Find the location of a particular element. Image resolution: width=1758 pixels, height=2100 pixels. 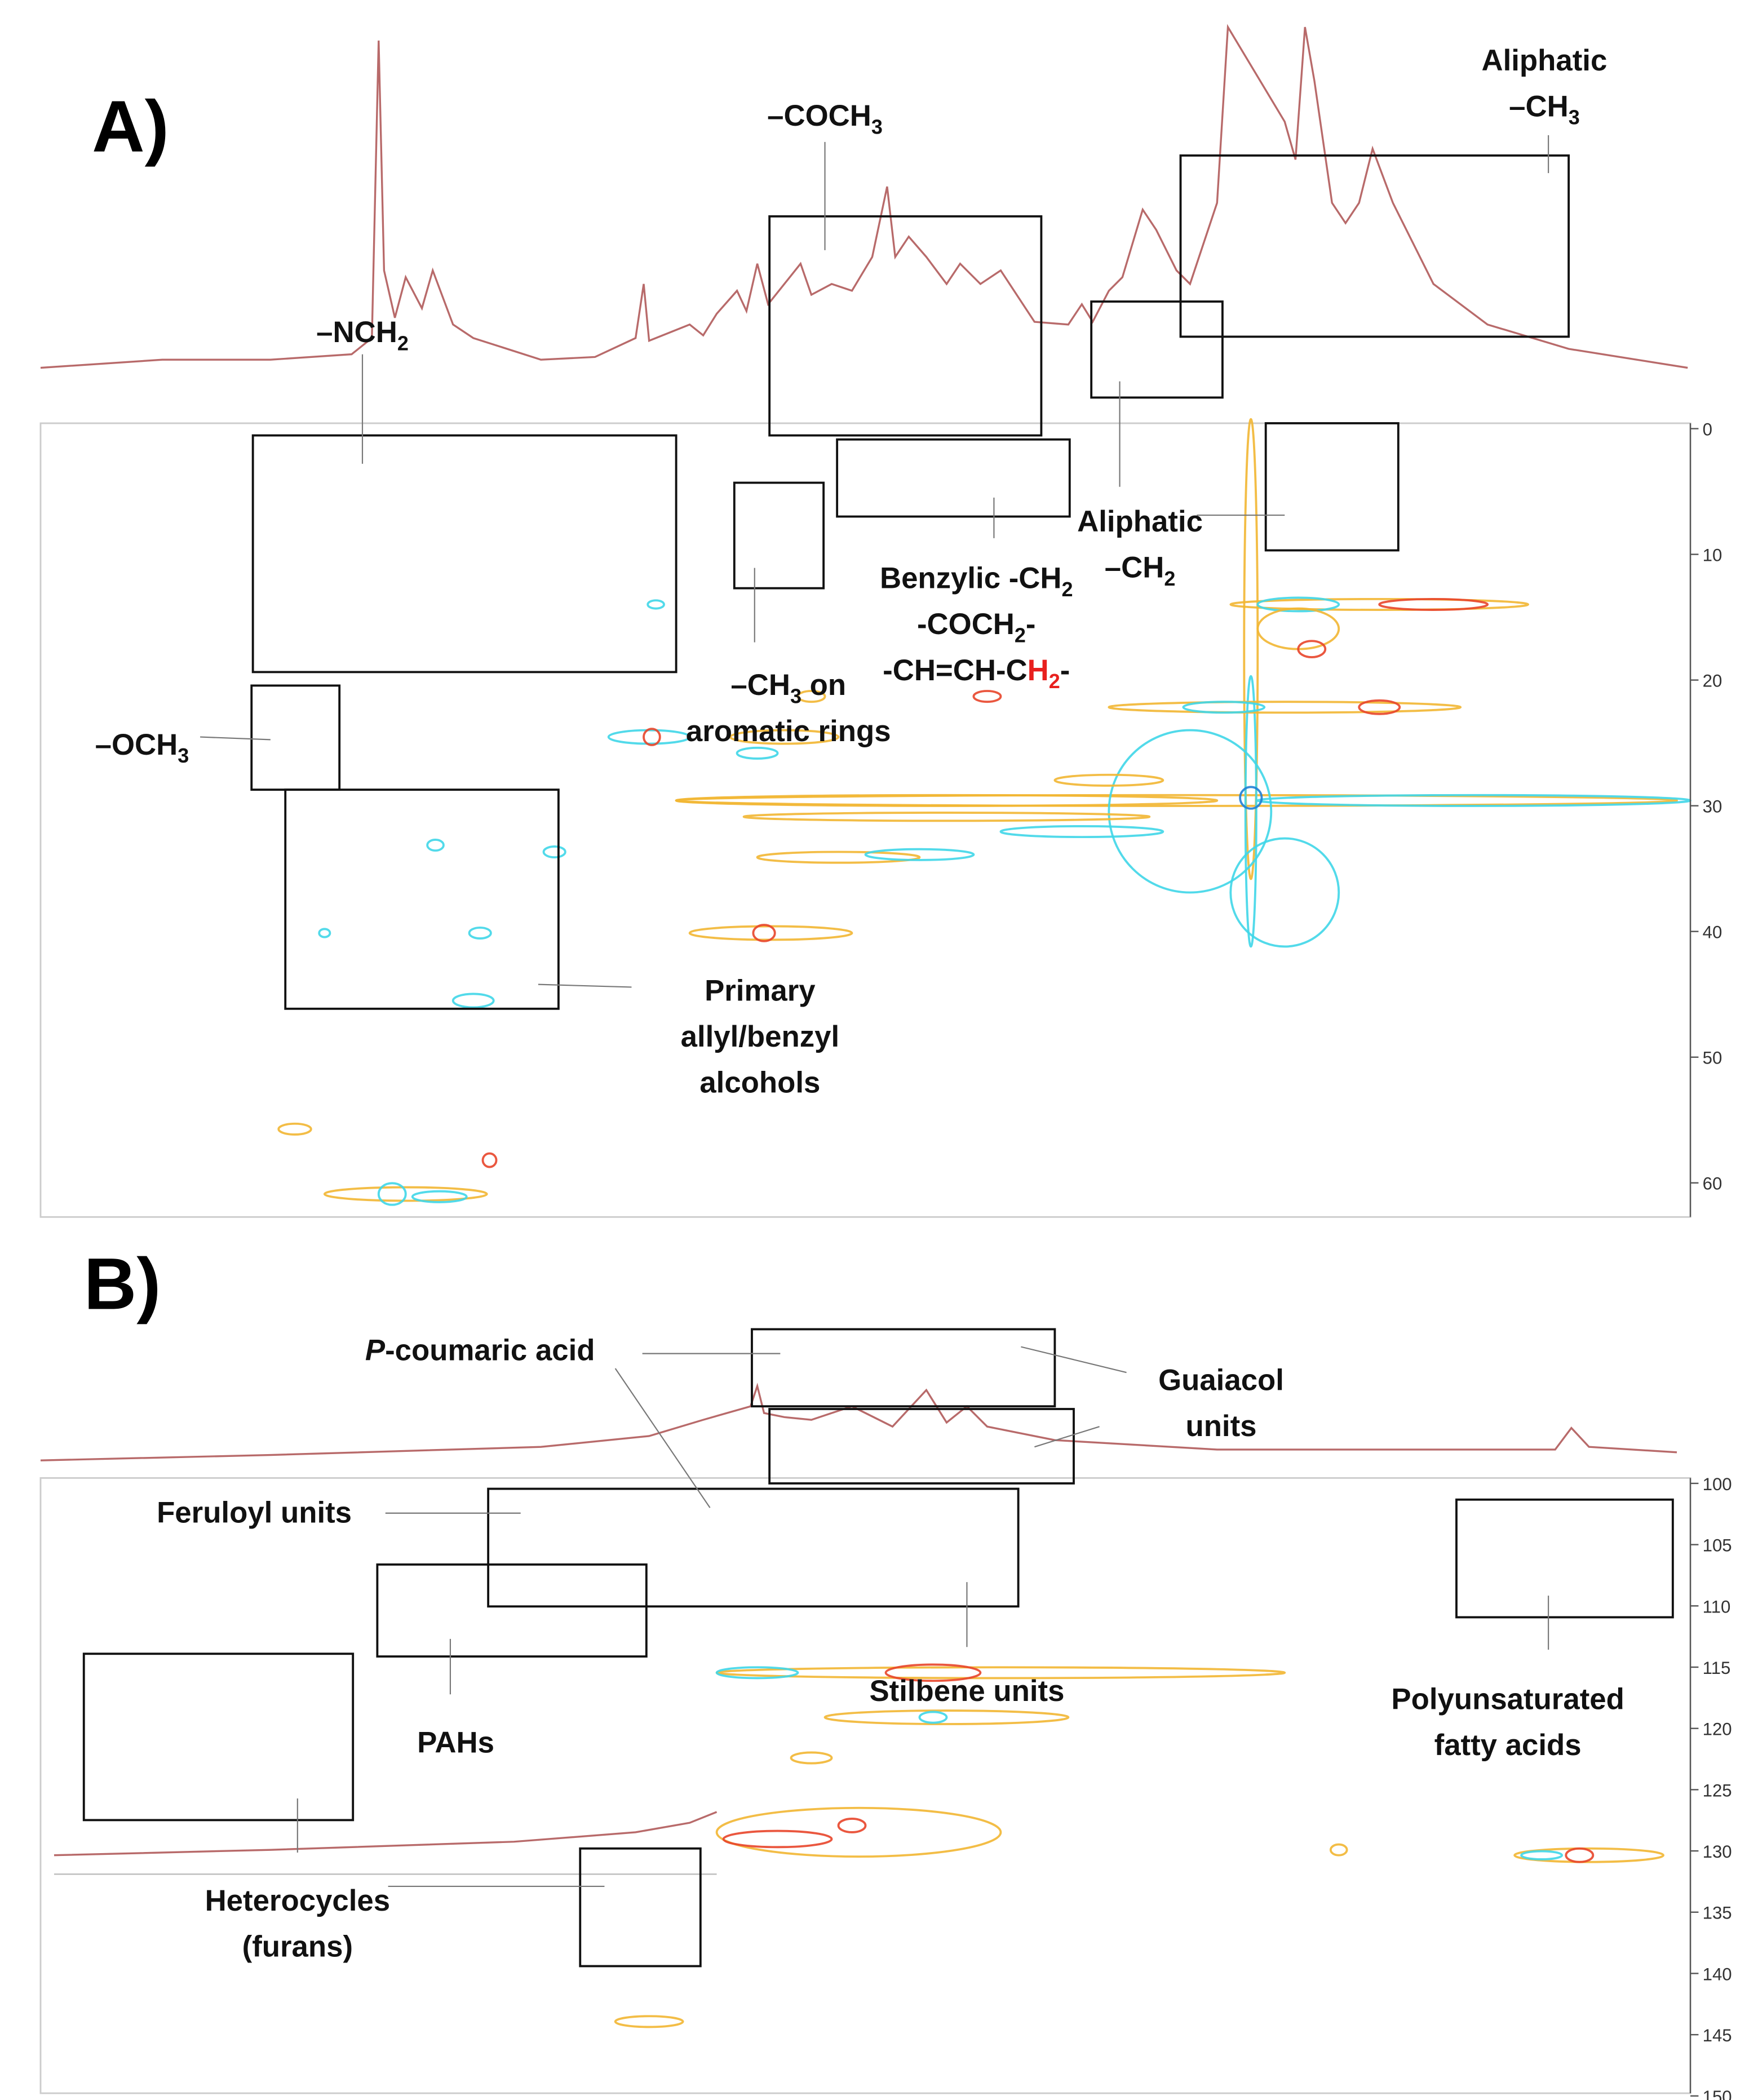

annotation-text: Benzylic -CH is located at coordinates (971, 578).